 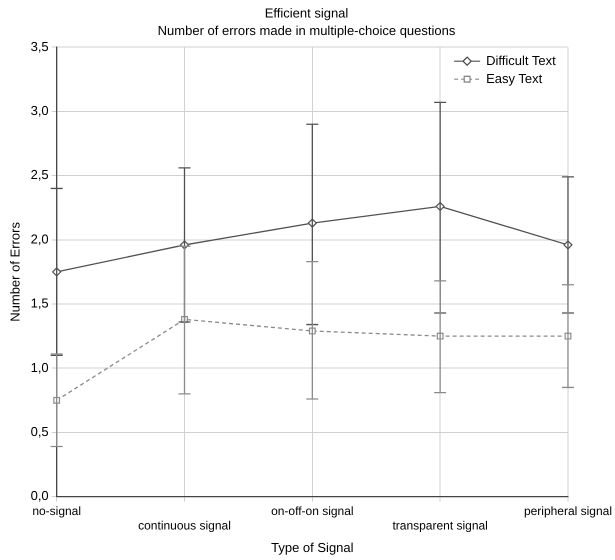 I want to click on x-tick-label: peripheral signal, so click(x=568, y=511).